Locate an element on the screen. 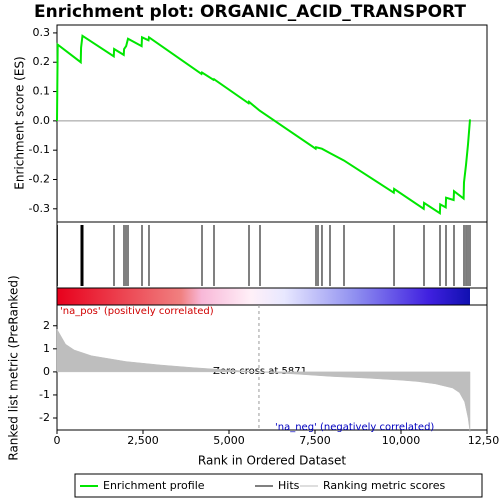 Image resolution: width=500 pixels, height=500 pixels. annotation: 'na_neg' (negatively correlated) is located at coordinates (354, 427).